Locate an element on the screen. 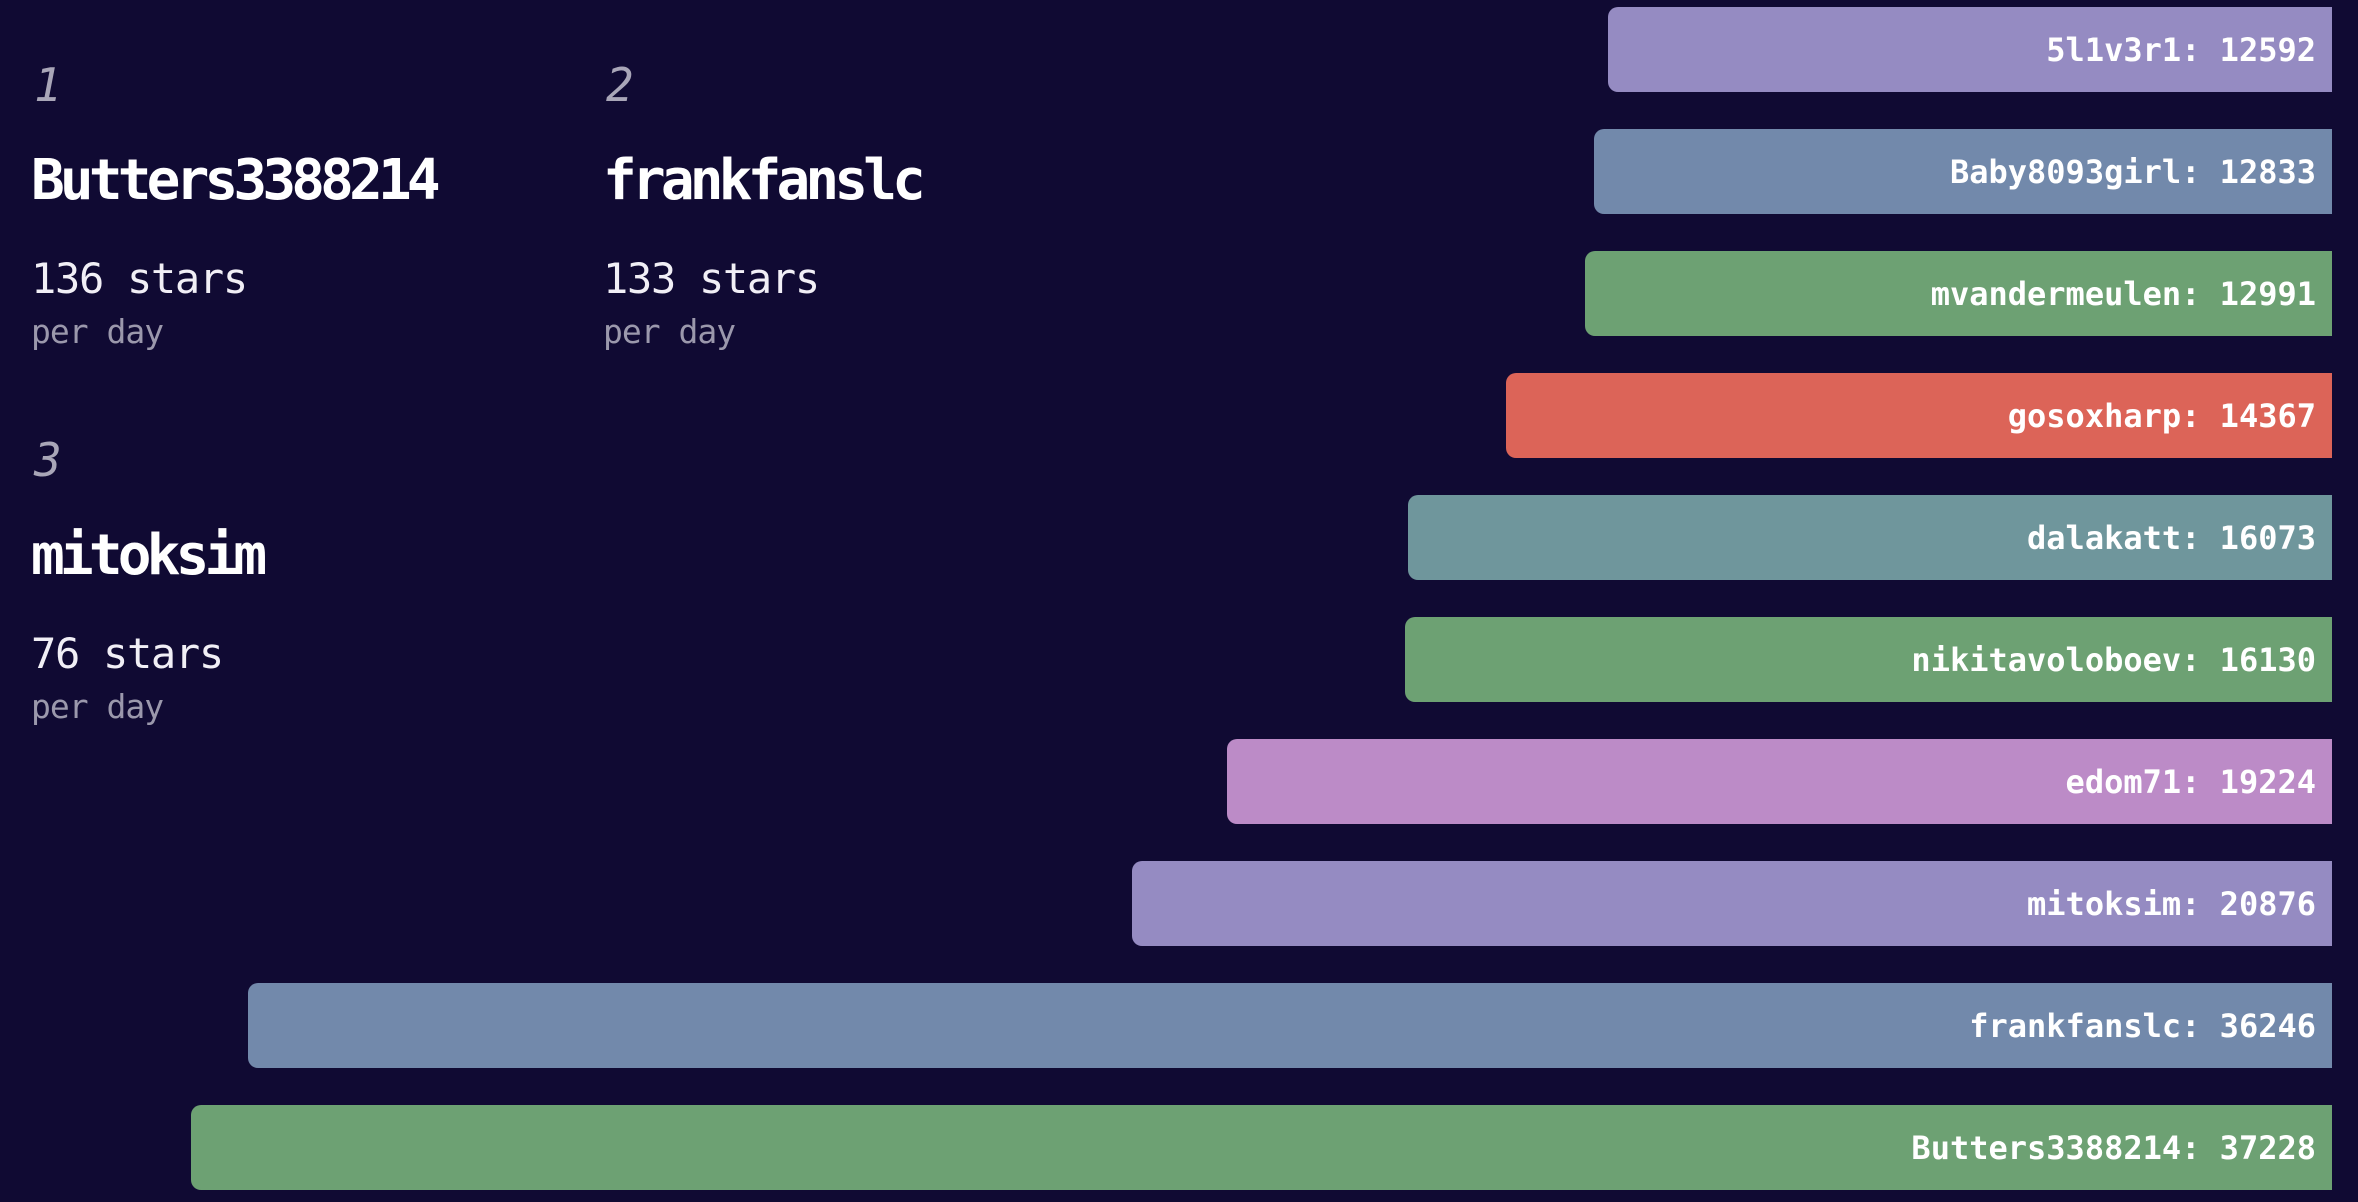 This screenshot has width=2358, height=1202. stars-rate: 133 stars is located at coordinates (711, 278).